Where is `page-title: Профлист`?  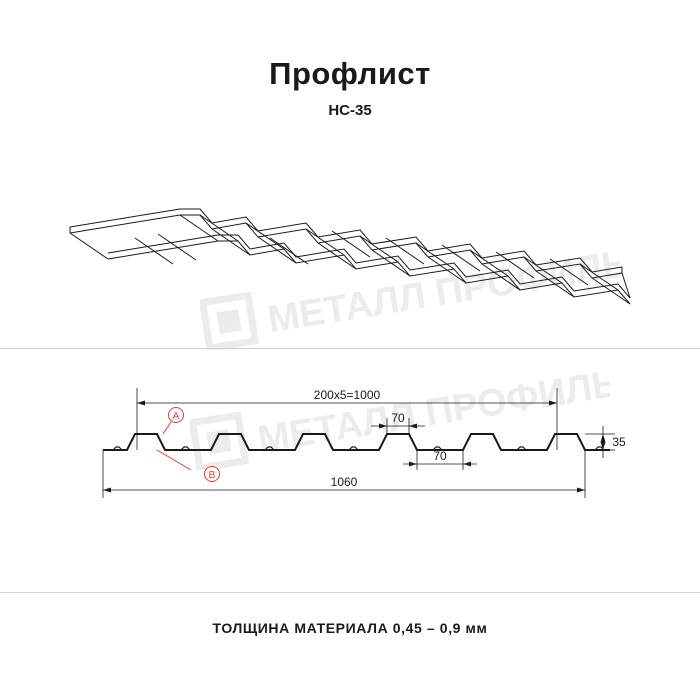 page-title: Профлист is located at coordinates (350, 73).